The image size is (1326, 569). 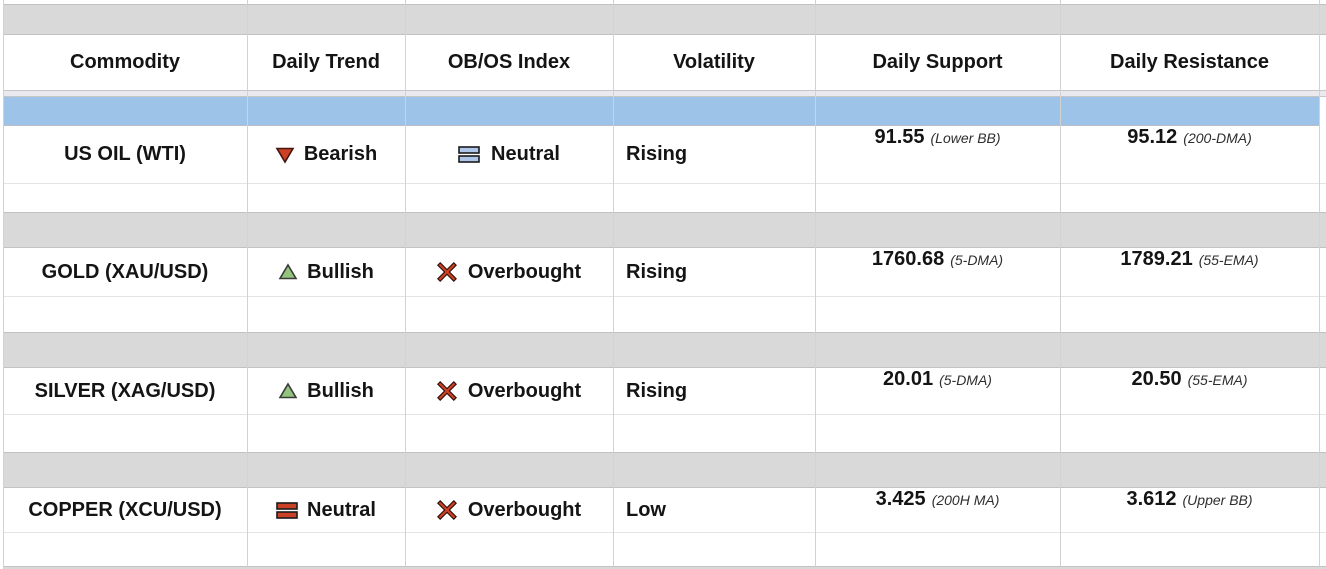 I want to click on daily-trend-cell: Bearish, so click(x=326, y=154).